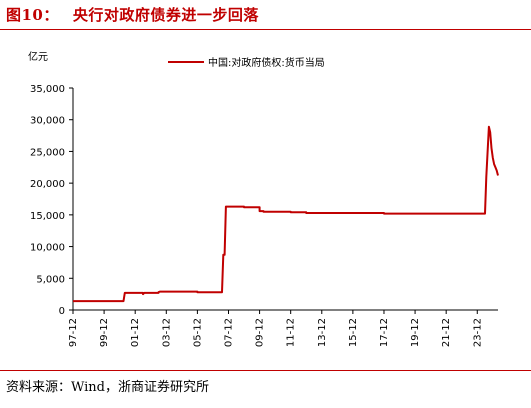  Describe the element at coordinates (104, 332) in the screenshot. I see `x-tick-label: 99-12` at that location.